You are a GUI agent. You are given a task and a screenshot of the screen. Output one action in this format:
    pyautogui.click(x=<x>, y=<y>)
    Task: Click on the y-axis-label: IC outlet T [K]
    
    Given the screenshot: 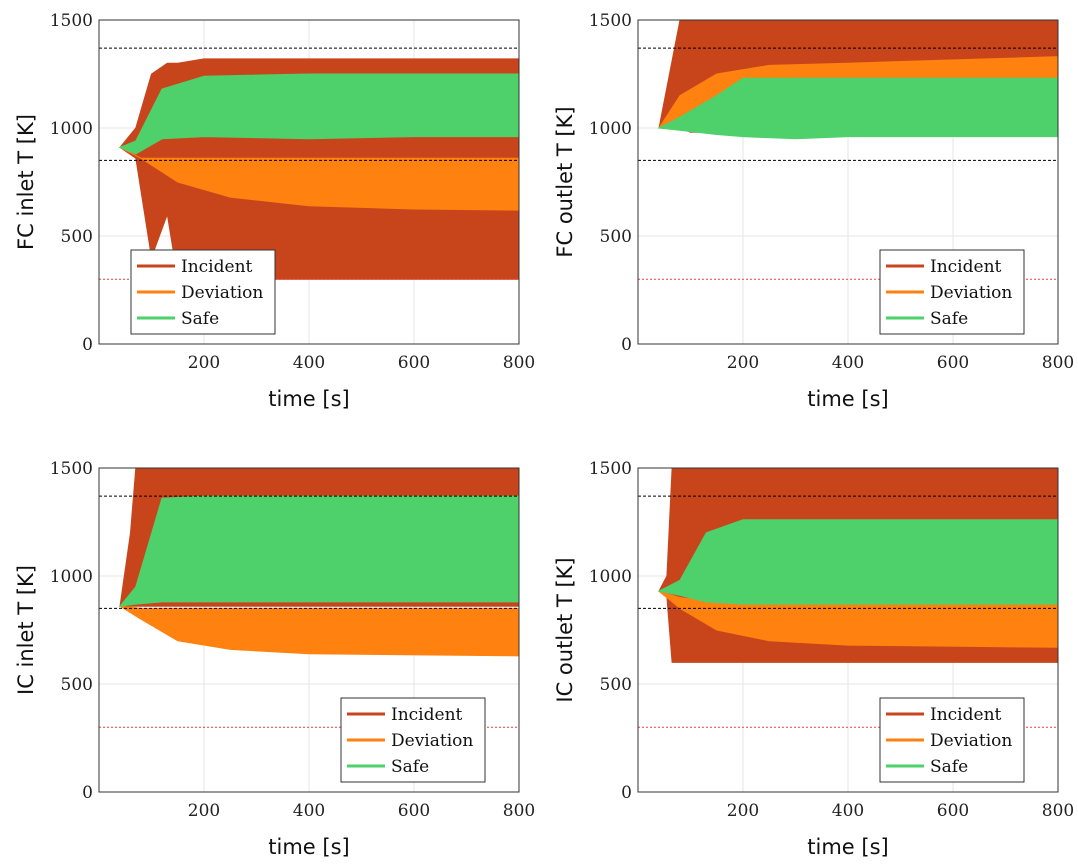 What is the action you would take?
    pyautogui.click(x=565, y=629)
    